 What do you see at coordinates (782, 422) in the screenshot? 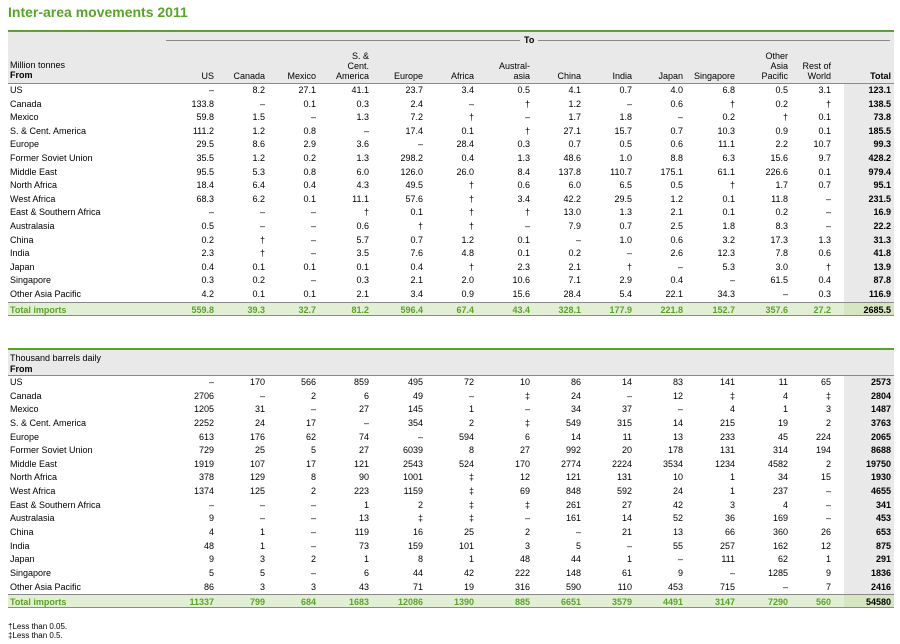
I see `table-cell: 19` at bounding box center [782, 422].